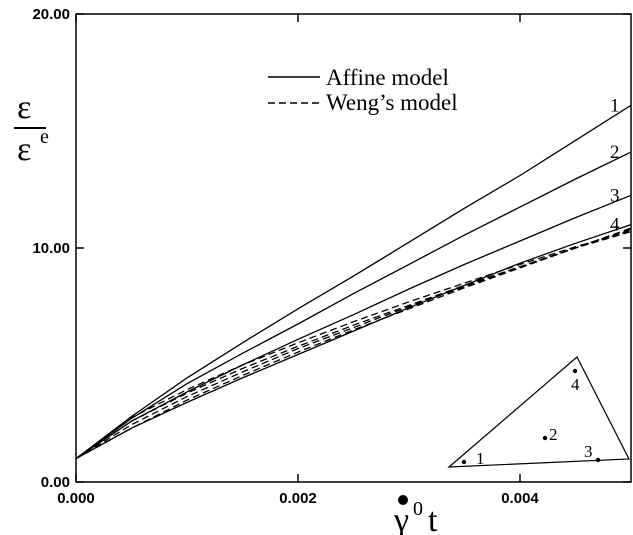 The width and height of the screenshot is (633, 535). Describe the element at coordinates (575, 384) in the screenshot. I see `inset-point-4-label: 4` at that location.